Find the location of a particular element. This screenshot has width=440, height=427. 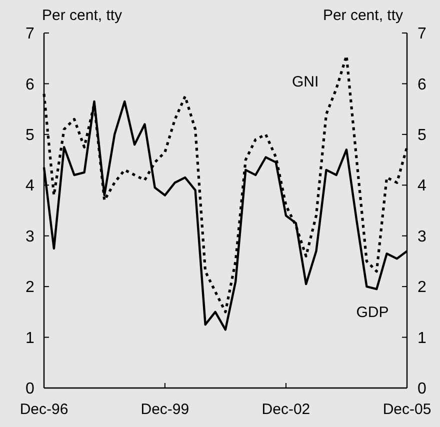

y-tick-label: 7 is located at coordinates (30, 34).